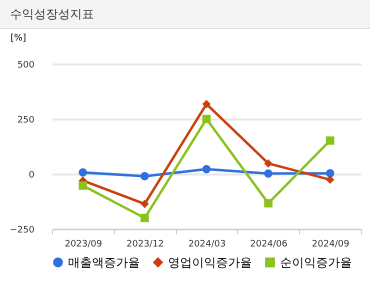  What do you see at coordinates (26, 121) in the screenshot?
I see `y-tick-label: 250` at bounding box center [26, 121].